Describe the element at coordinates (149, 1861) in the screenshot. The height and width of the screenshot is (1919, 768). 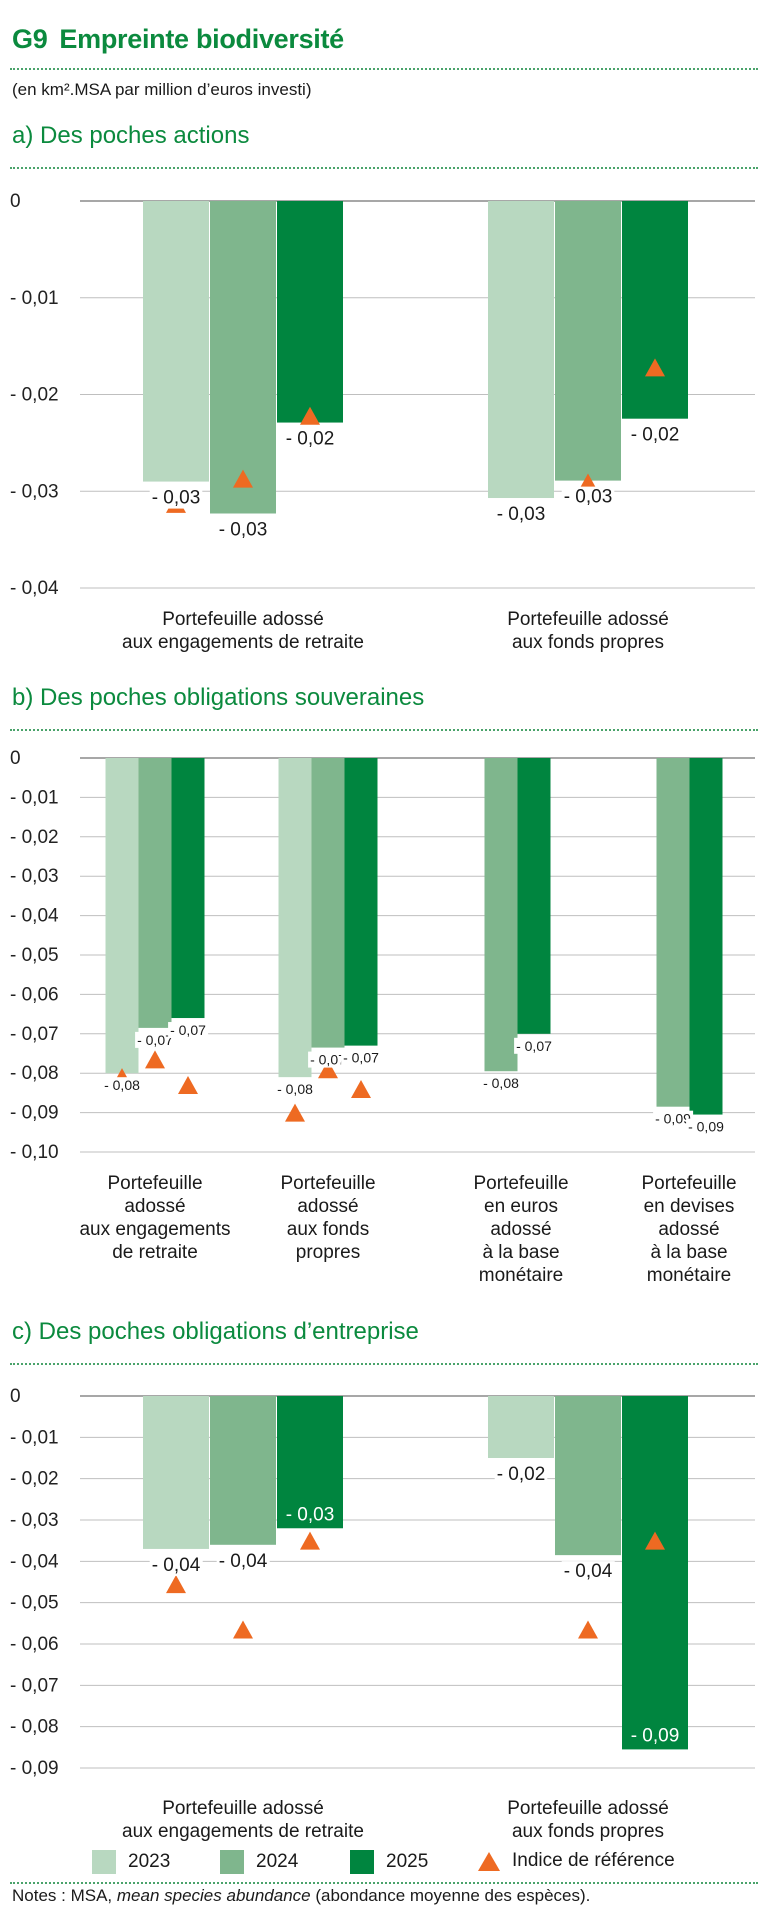
I see `legend-label: 2023` at that location.